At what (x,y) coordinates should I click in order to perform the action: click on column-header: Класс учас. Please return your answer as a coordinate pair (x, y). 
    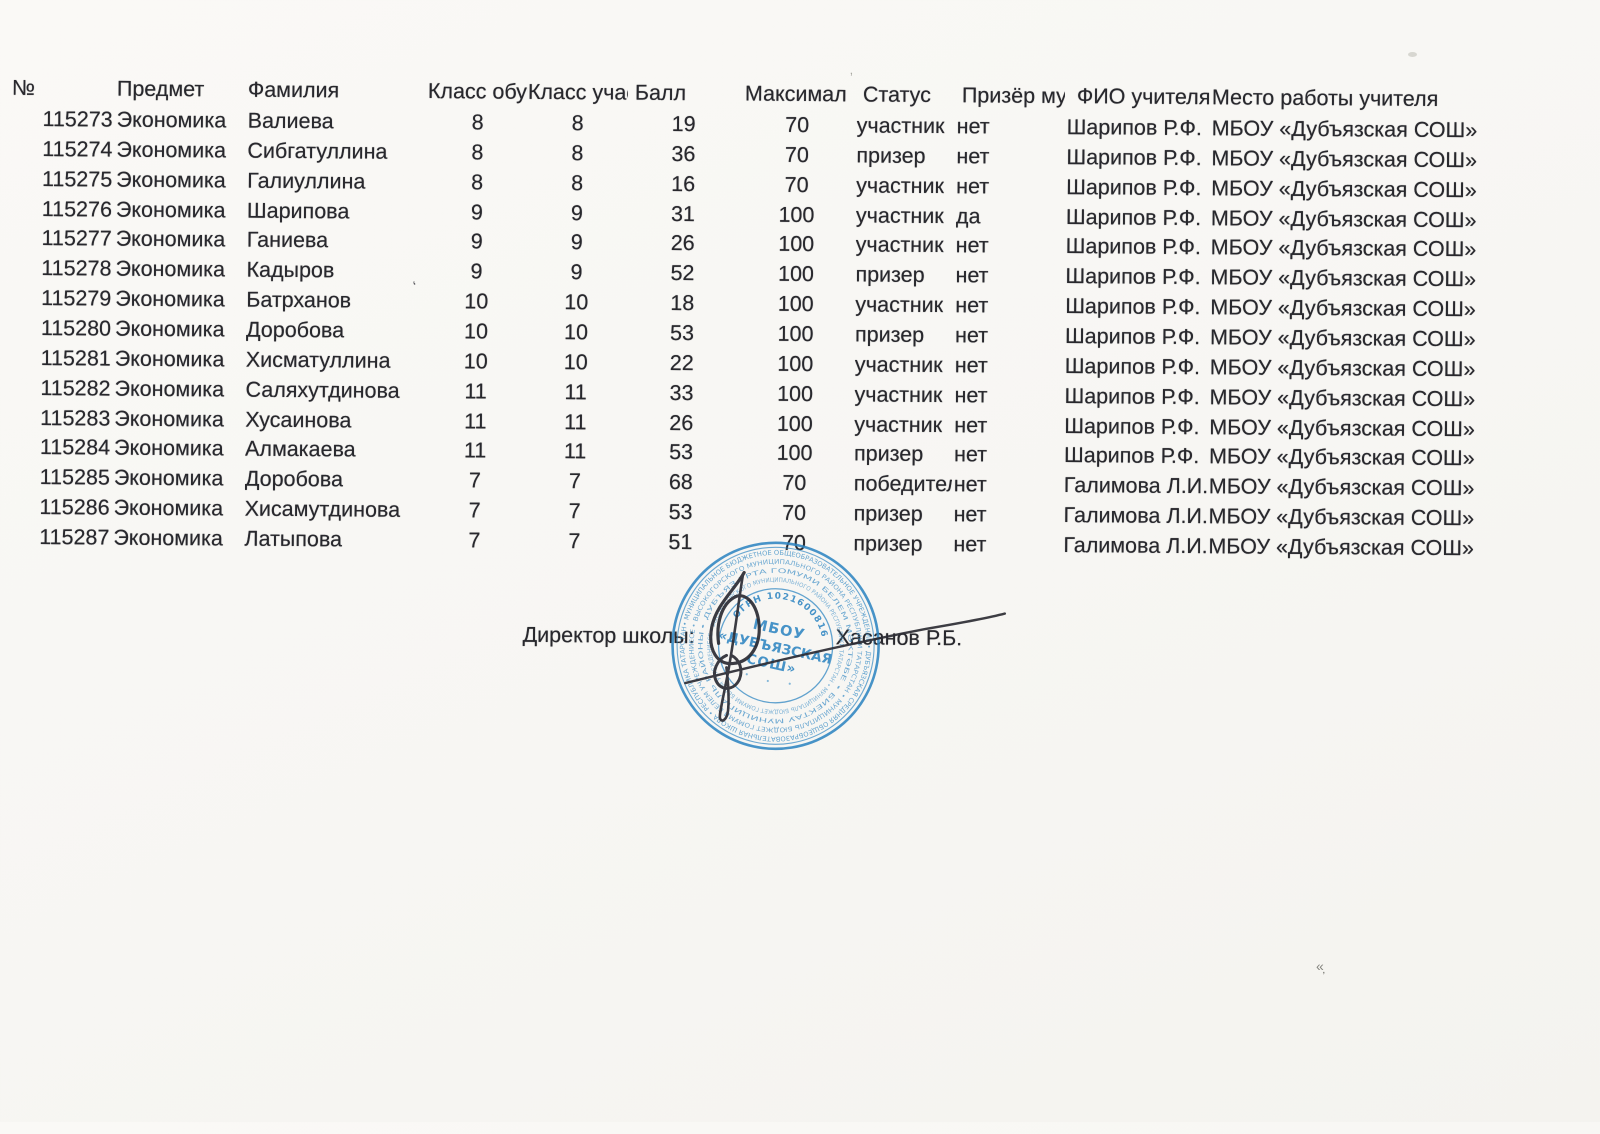
    Looking at the image, I should click on (578, 92).